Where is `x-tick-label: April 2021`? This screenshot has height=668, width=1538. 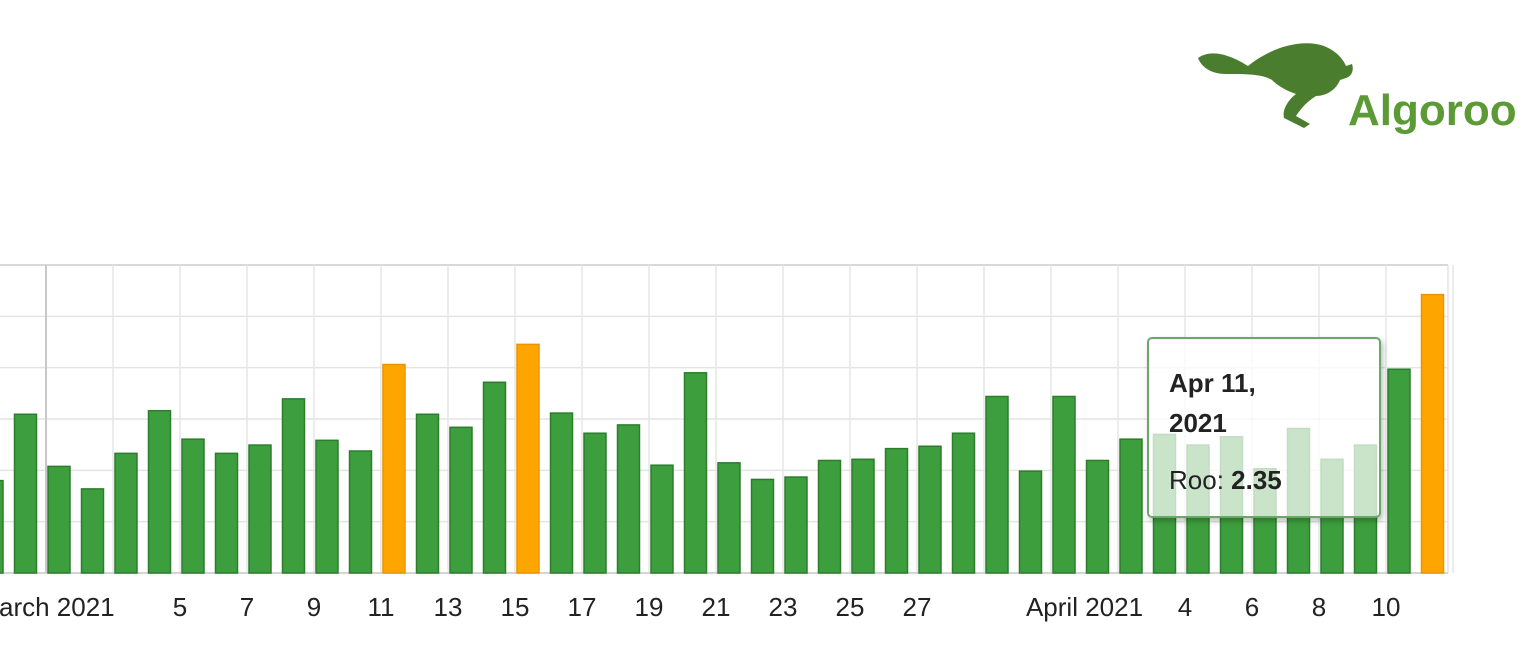
x-tick-label: April 2021 is located at coordinates (1084, 607).